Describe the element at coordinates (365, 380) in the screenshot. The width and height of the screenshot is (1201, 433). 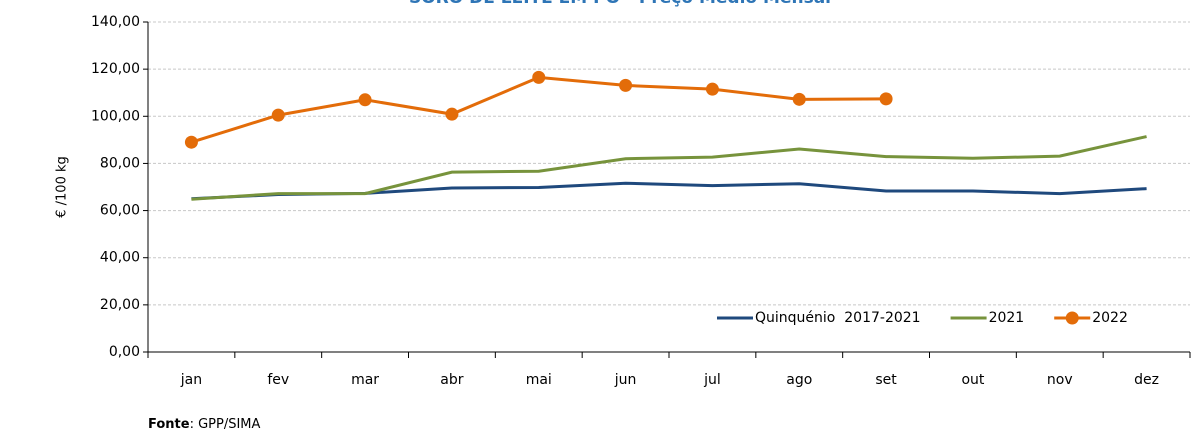
I see `x-tick-label: mar` at that location.